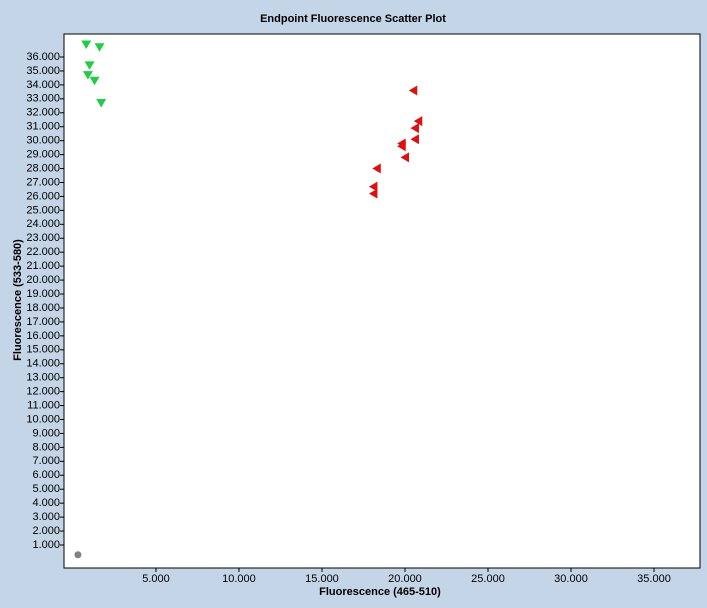 This screenshot has height=608, width=707. What do you see at coordinates (43, 57) in the screenshot?
I see `y-tick-label: 36.000` at bounding box center [43, 57].